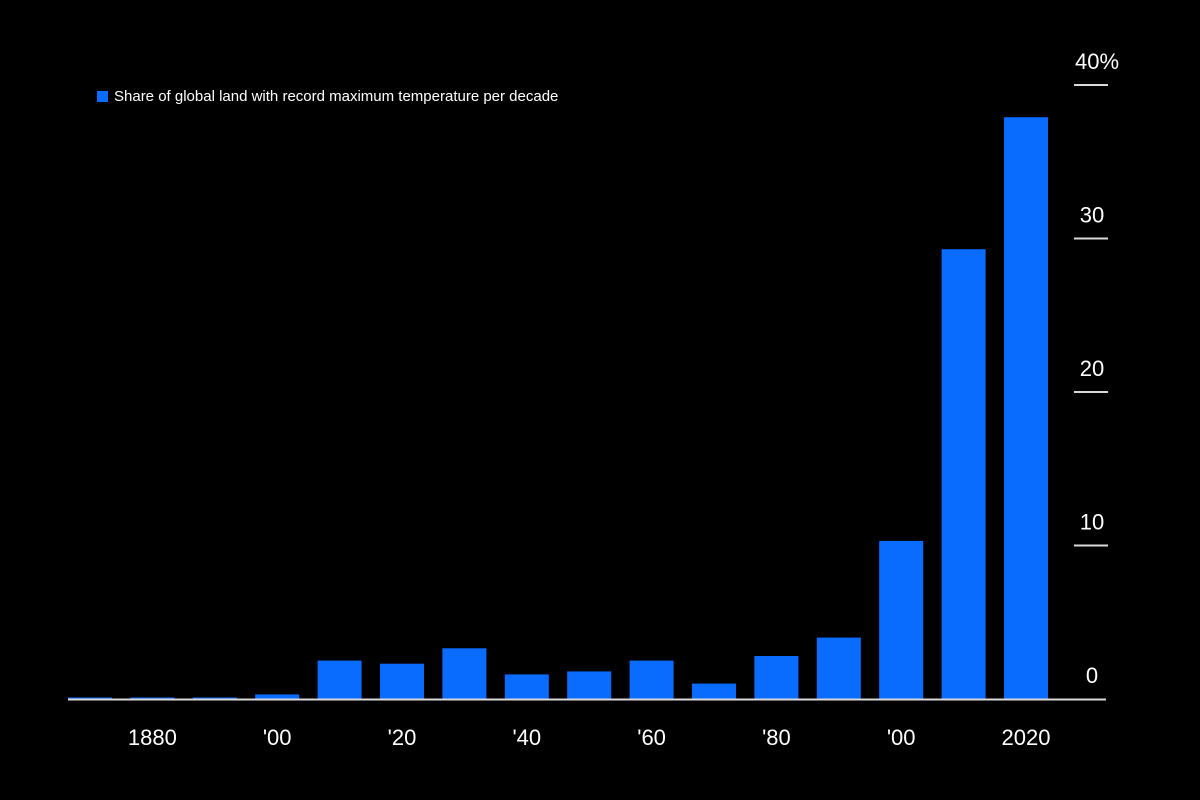 Image resolution: width=1200 pixels, height=800 pixels. Describe the element at coordinates (901, 737) in the screenshot. I see `x-tick-label-2000: '00` at that location.